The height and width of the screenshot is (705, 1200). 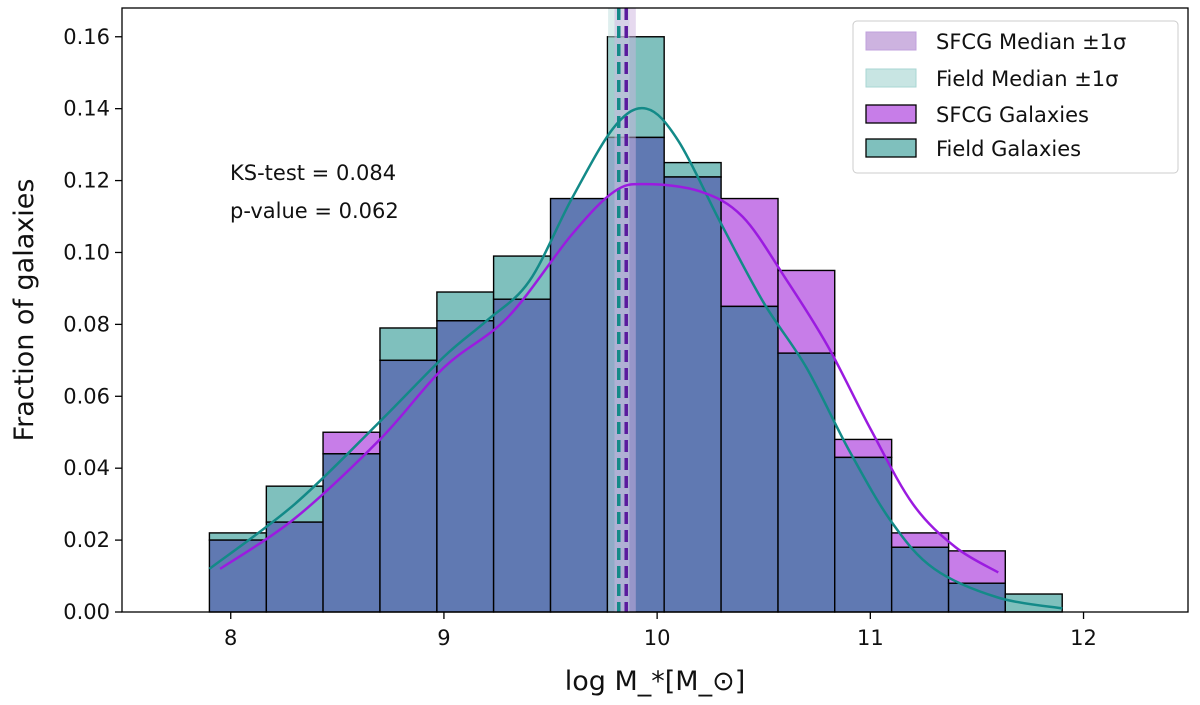 I want to click on y-tick-label: 0.06, so click(x=86, y=396).